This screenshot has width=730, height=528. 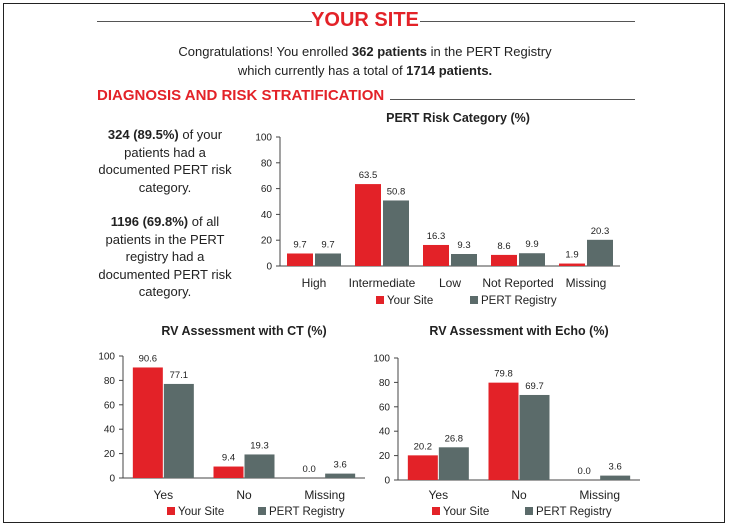 I want to click on data-label: 50.8, so click(x=396, y=191).